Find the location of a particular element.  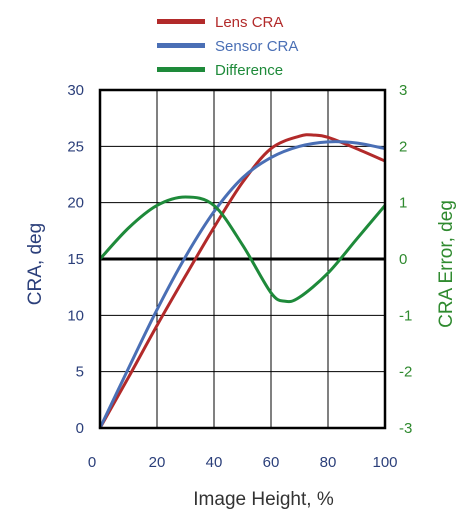

y-axis-title-left: CRA, deg is located at coordinates (35, 264).